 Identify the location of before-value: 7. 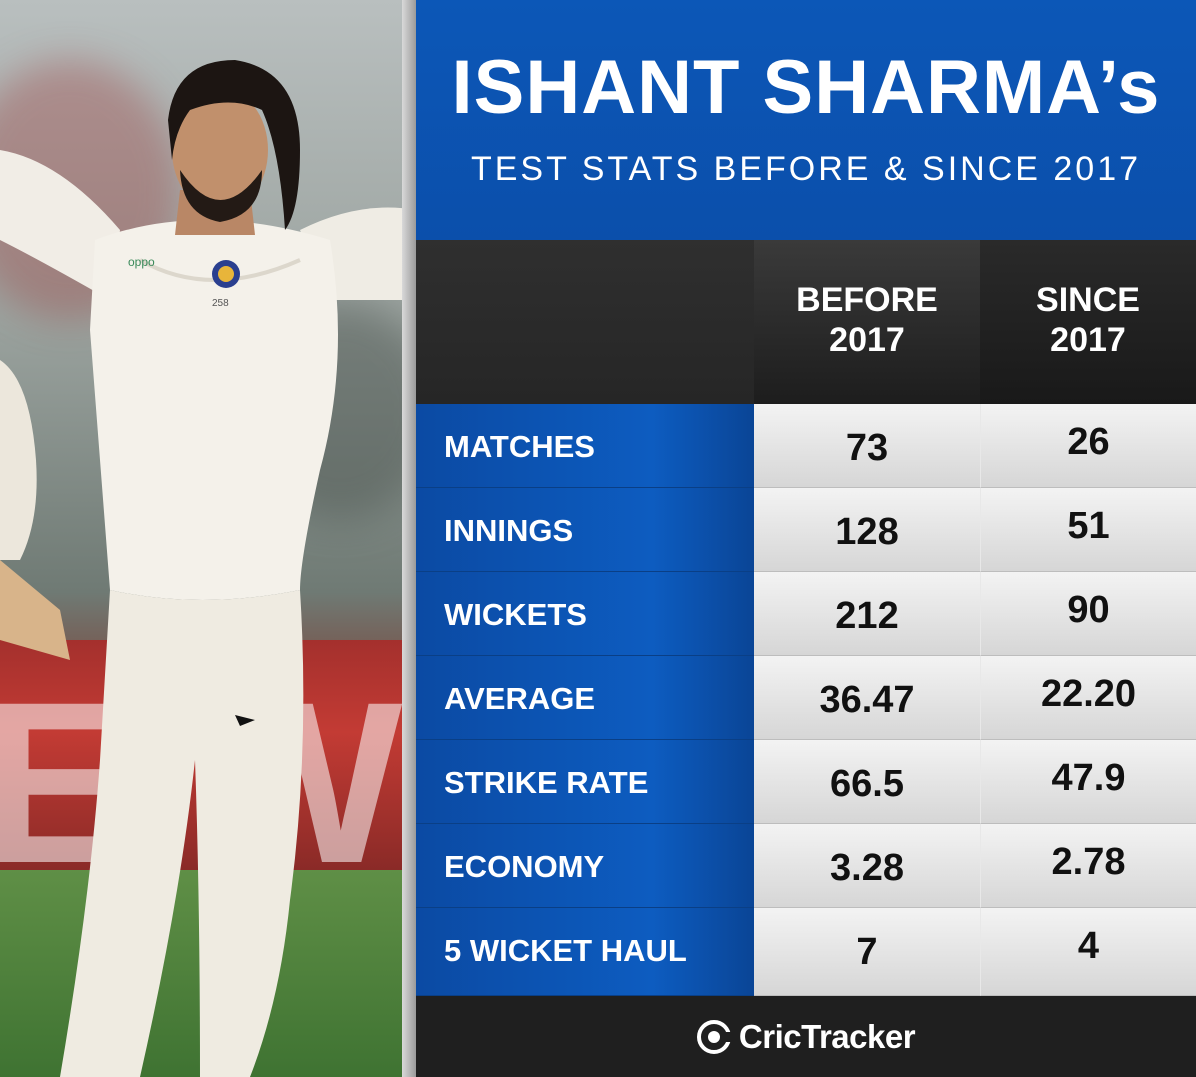
(867, 952).